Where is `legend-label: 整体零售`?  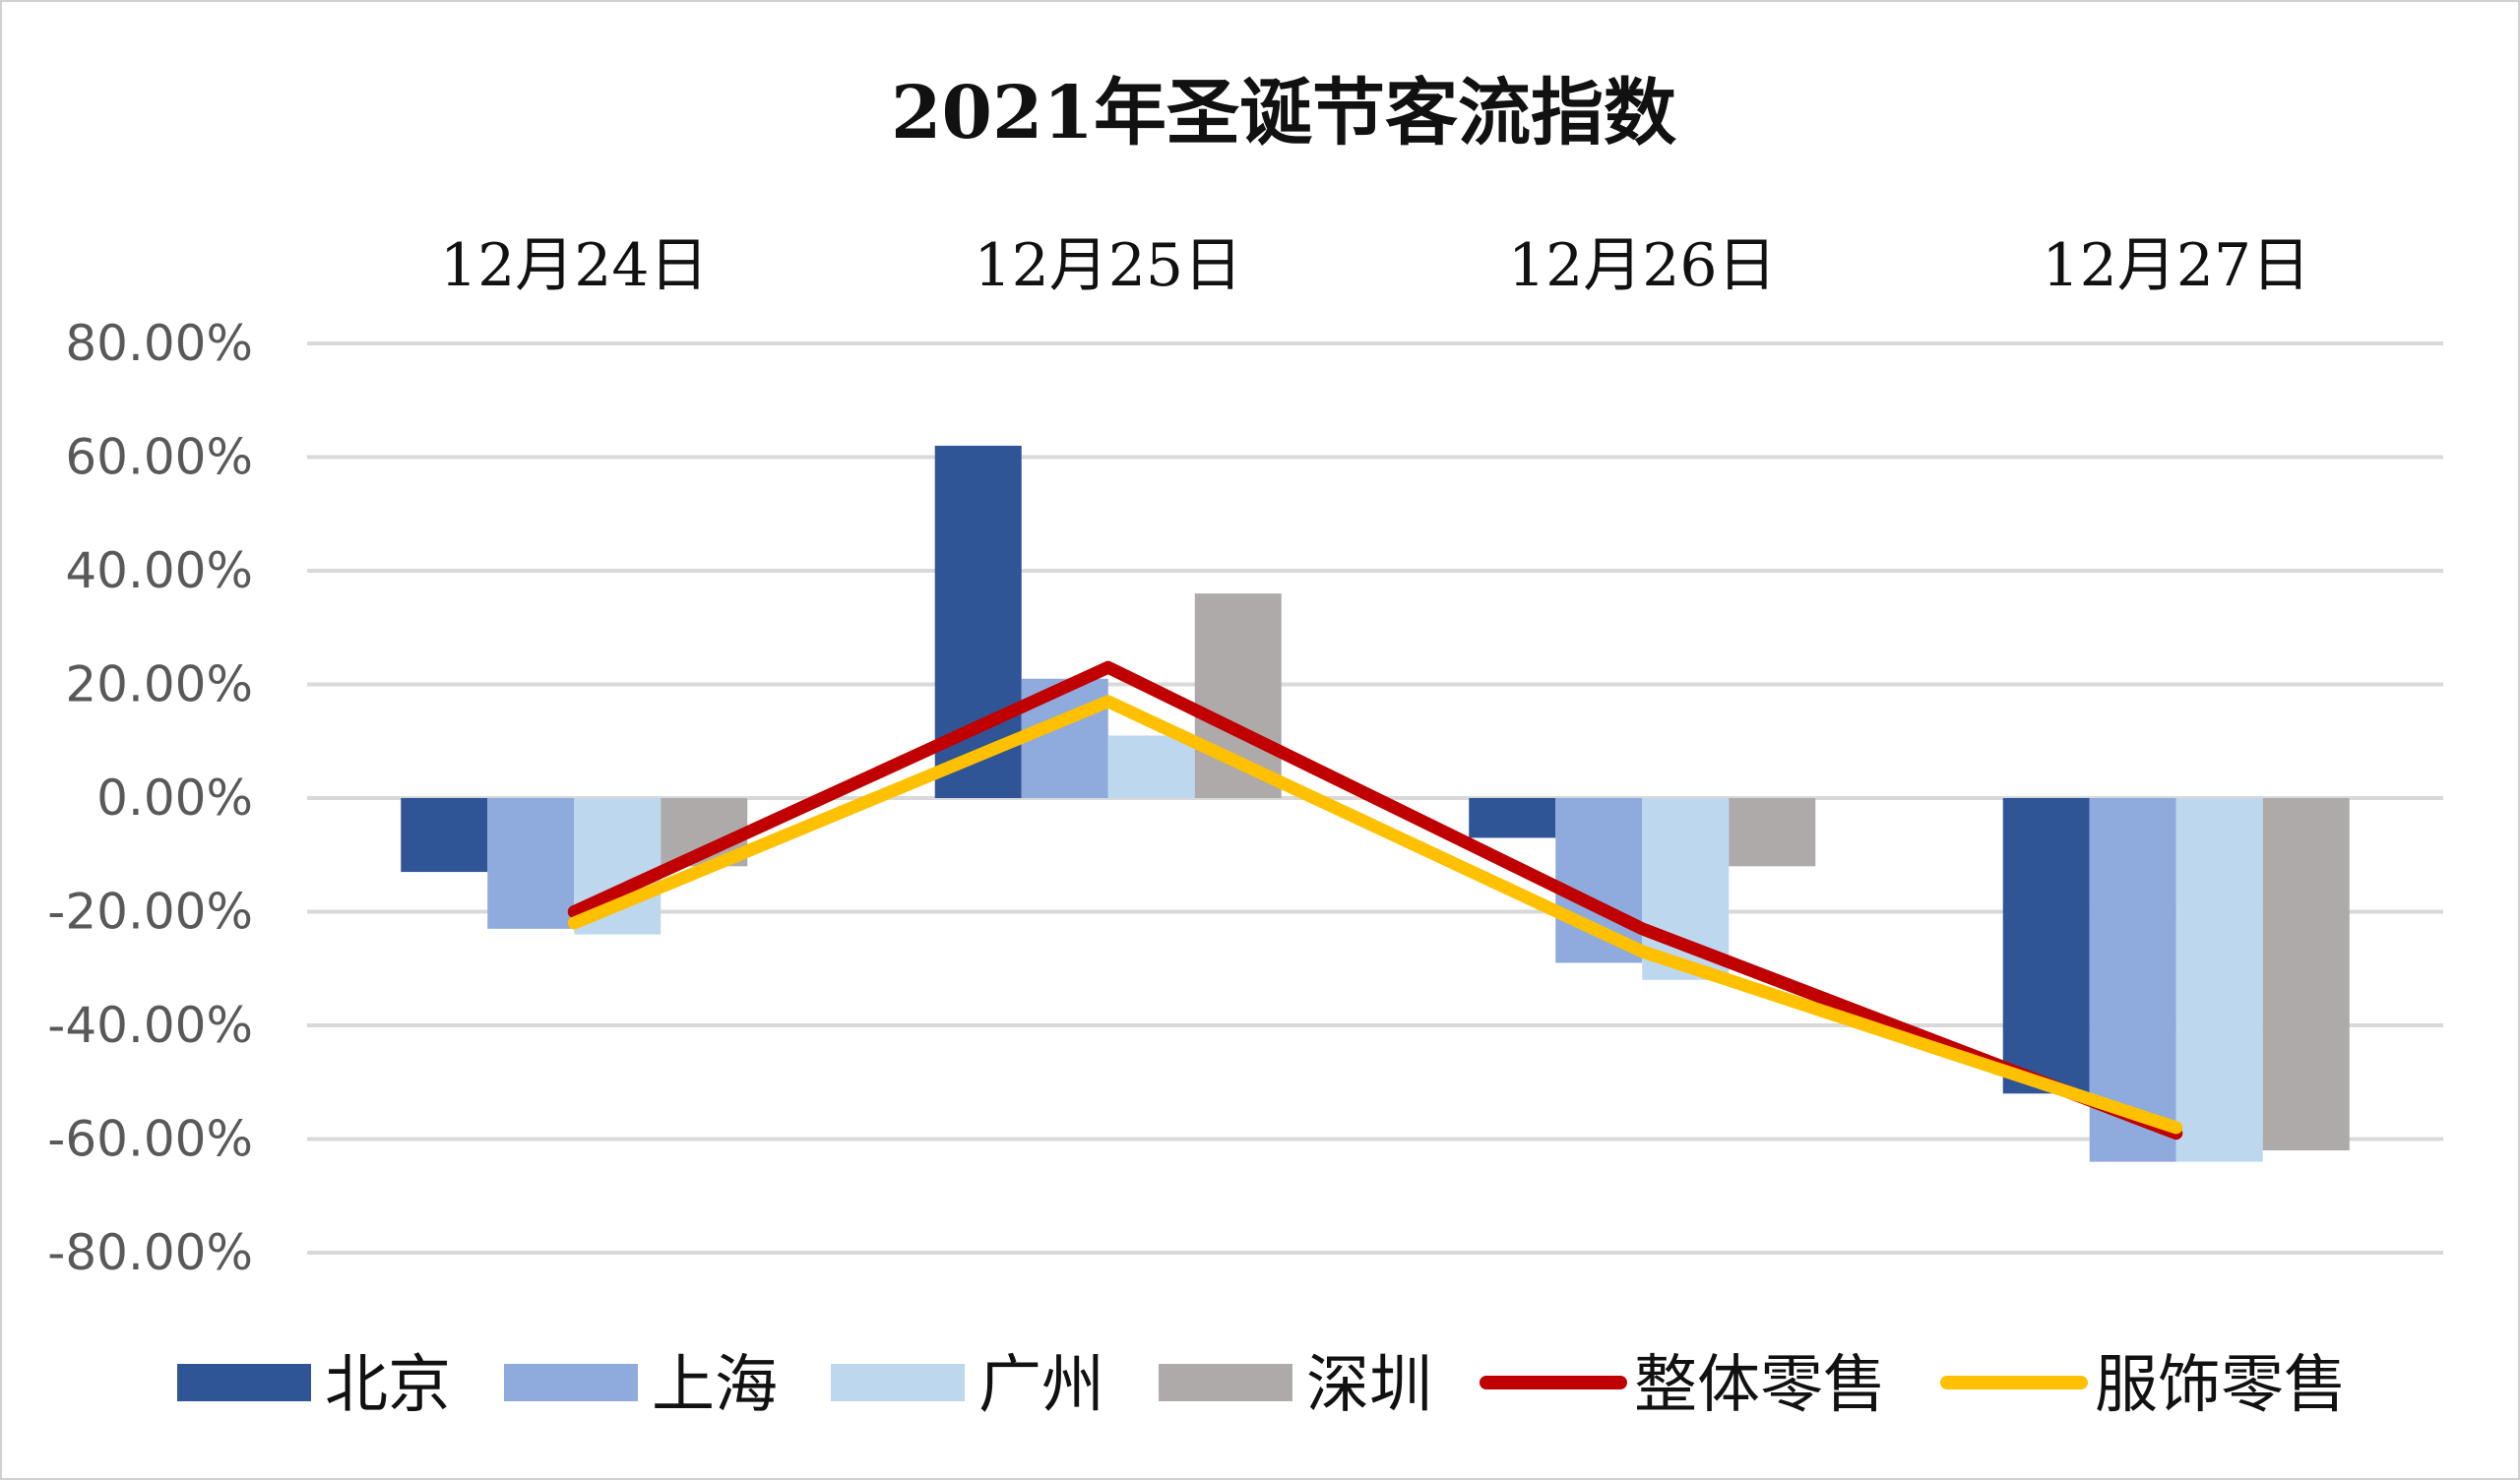
legend-label: 整体零售 is located at coordinates (1760, 1385).